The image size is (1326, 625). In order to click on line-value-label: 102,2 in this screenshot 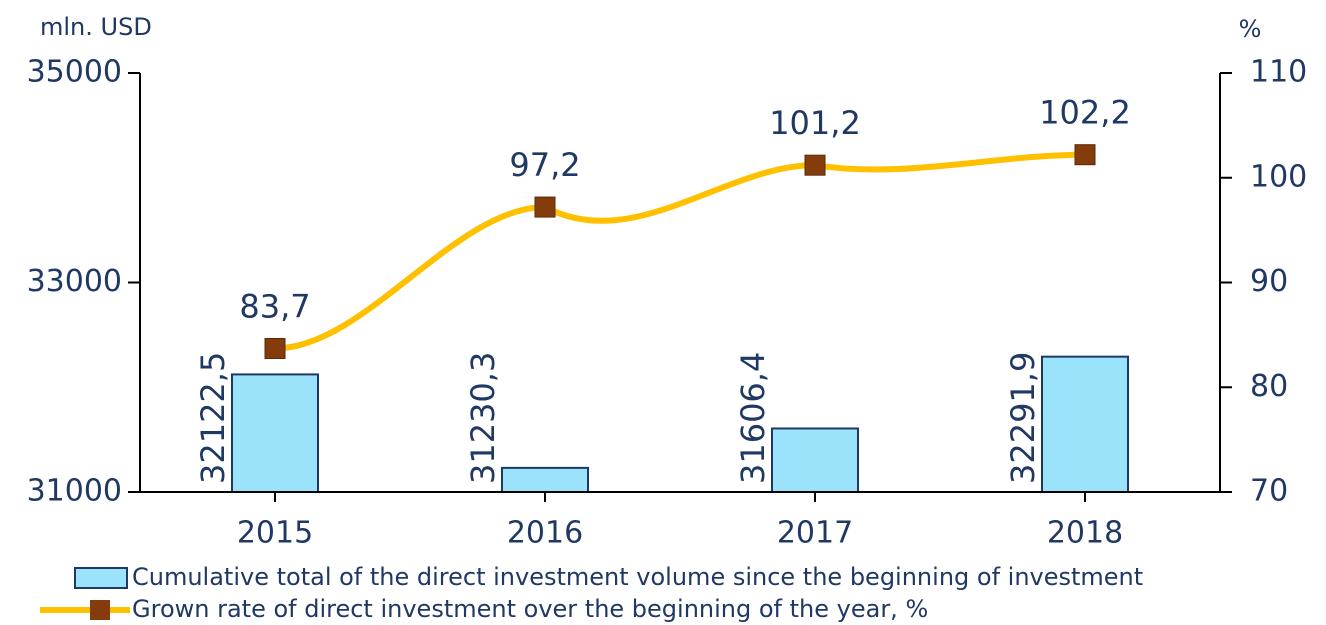, I will do `click(1085, 113)`.